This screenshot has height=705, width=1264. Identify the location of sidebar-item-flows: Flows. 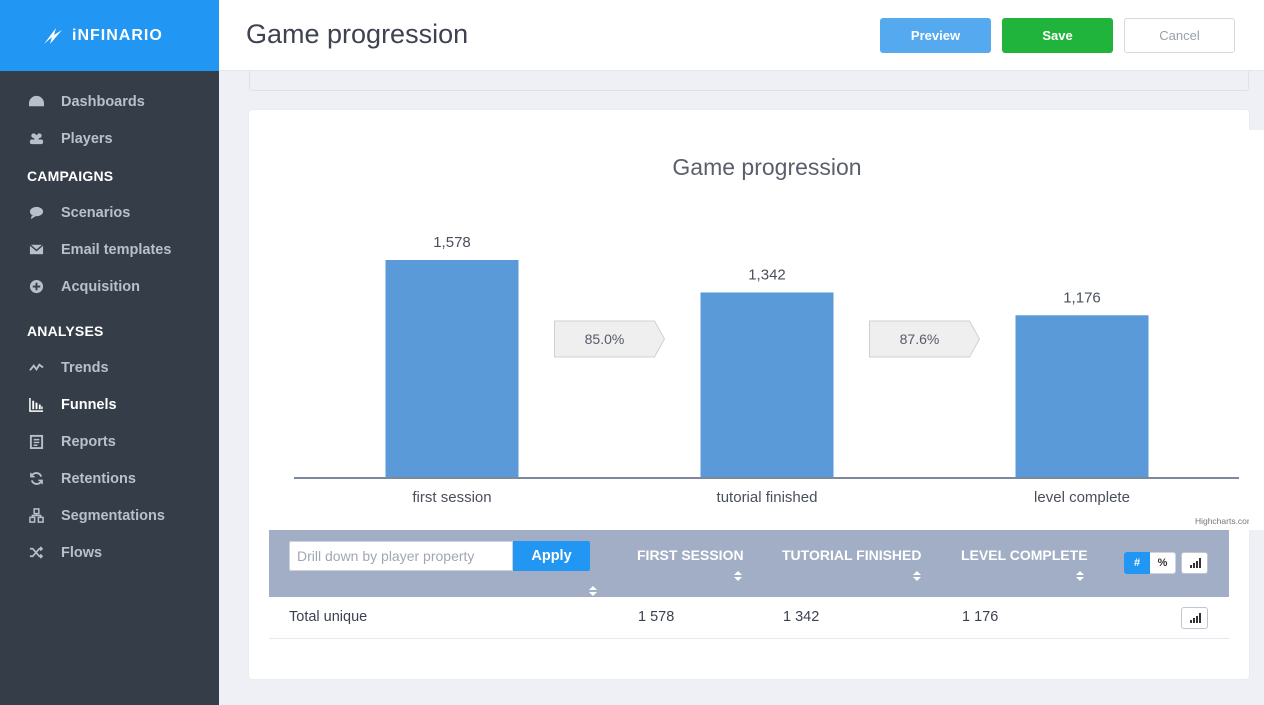
(109, 552).